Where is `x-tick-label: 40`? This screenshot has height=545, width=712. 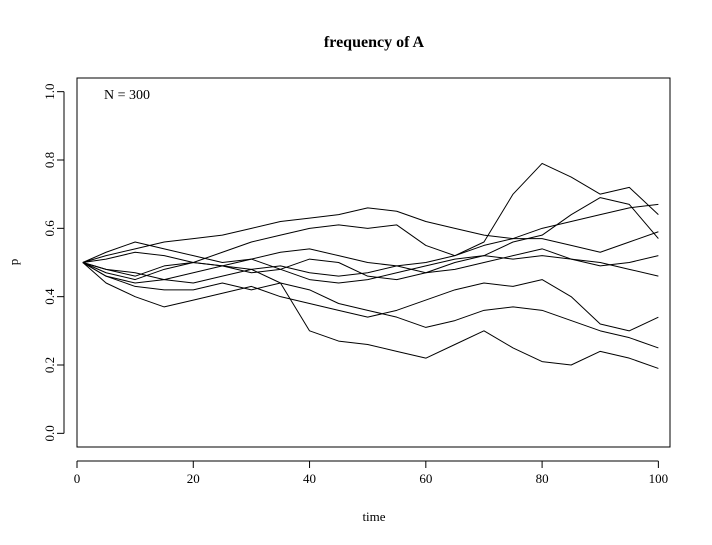 x-tick-label: 40 is located at coordinates (309, 478).